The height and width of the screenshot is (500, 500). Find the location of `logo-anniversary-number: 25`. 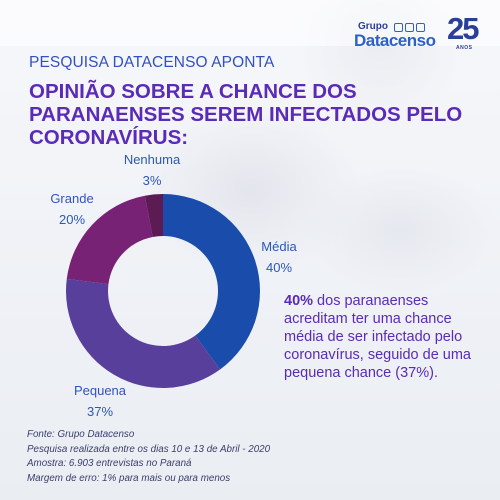

logo-anniversary-number: 25 is located at coordinates (463, 28).